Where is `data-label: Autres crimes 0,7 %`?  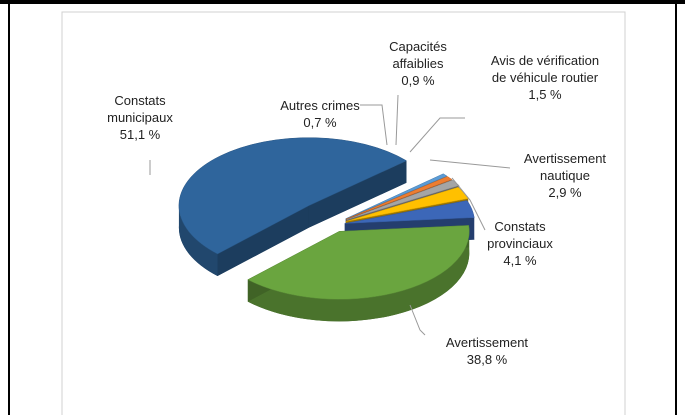 data-label: Autres crimes 0,7 % is located at coordinates (320, 114).